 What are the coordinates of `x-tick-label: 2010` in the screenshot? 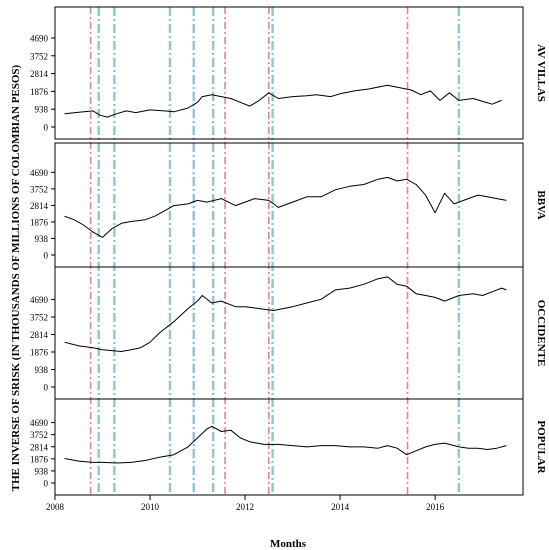 It's located at (150, 507).